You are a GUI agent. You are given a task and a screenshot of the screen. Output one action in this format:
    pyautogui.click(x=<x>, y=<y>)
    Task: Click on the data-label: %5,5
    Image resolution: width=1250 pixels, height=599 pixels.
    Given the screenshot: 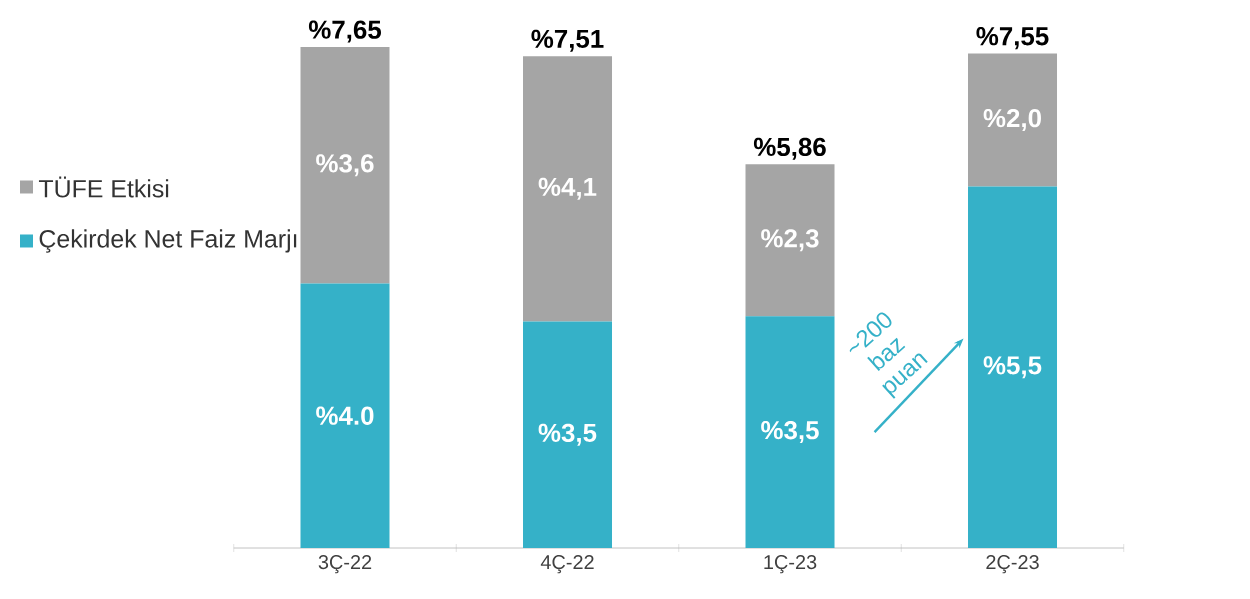 What is the action you would take?
    pyautogui.click(x=1012, y=367)
    